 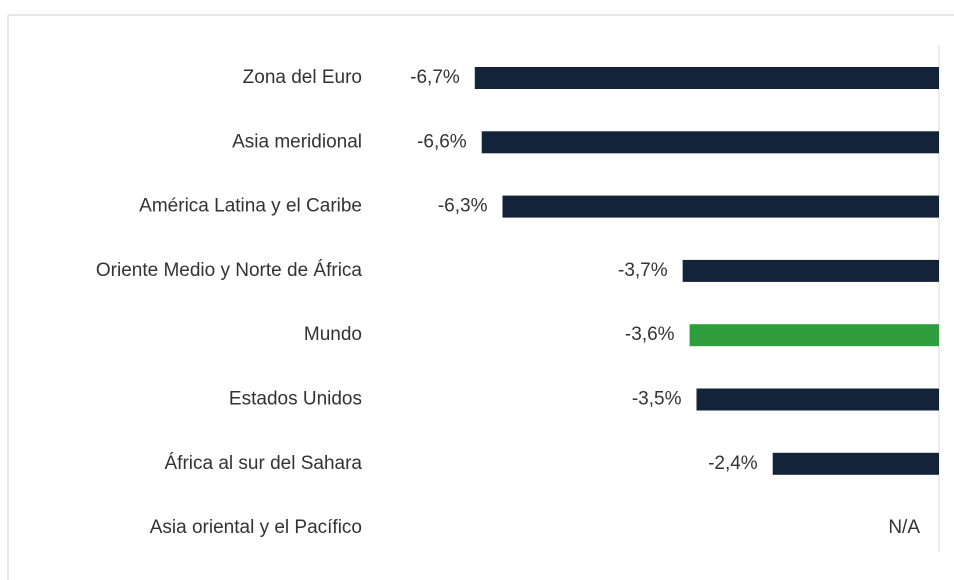 What do you see at coordinates (297, 141) in the screenshot?
I see `category-label: Asia meridional` at bounding box center [297, 141].